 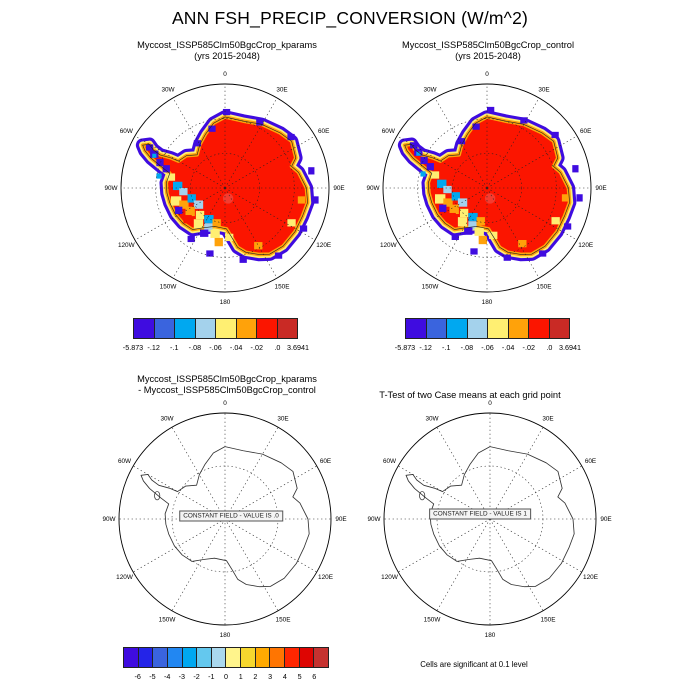 What do you see at coordinates (182, 676) in the screenshot?
I see `colorbar-tick-label: -3` at bounding box center [182, 676].